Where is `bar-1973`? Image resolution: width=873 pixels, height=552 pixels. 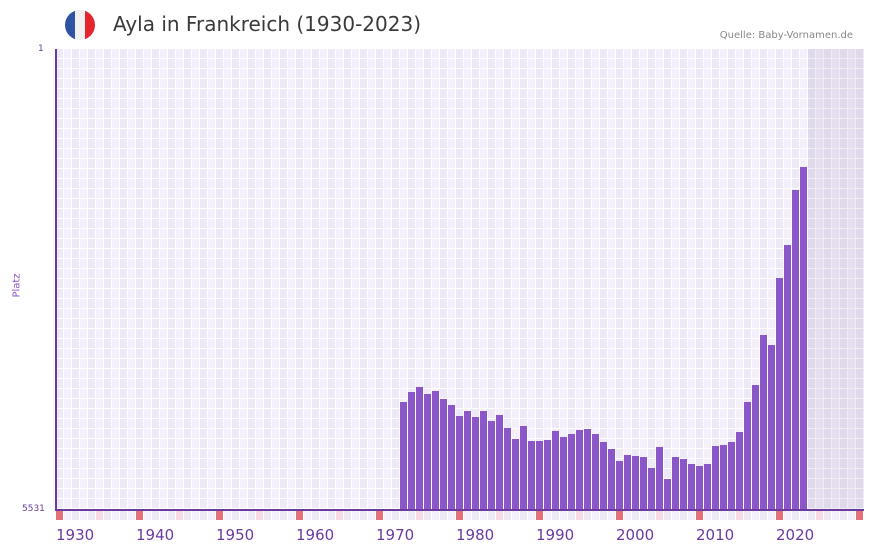 bar-1973 is located at coordinates (411, 451).